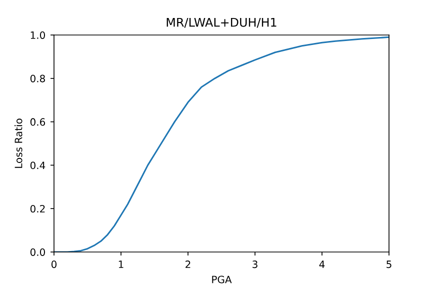 This screenshot has width=432, height=288. Describe the element at coordinates (322, 264) in the screenshot. I see `x-tick-label: 4` at that location.